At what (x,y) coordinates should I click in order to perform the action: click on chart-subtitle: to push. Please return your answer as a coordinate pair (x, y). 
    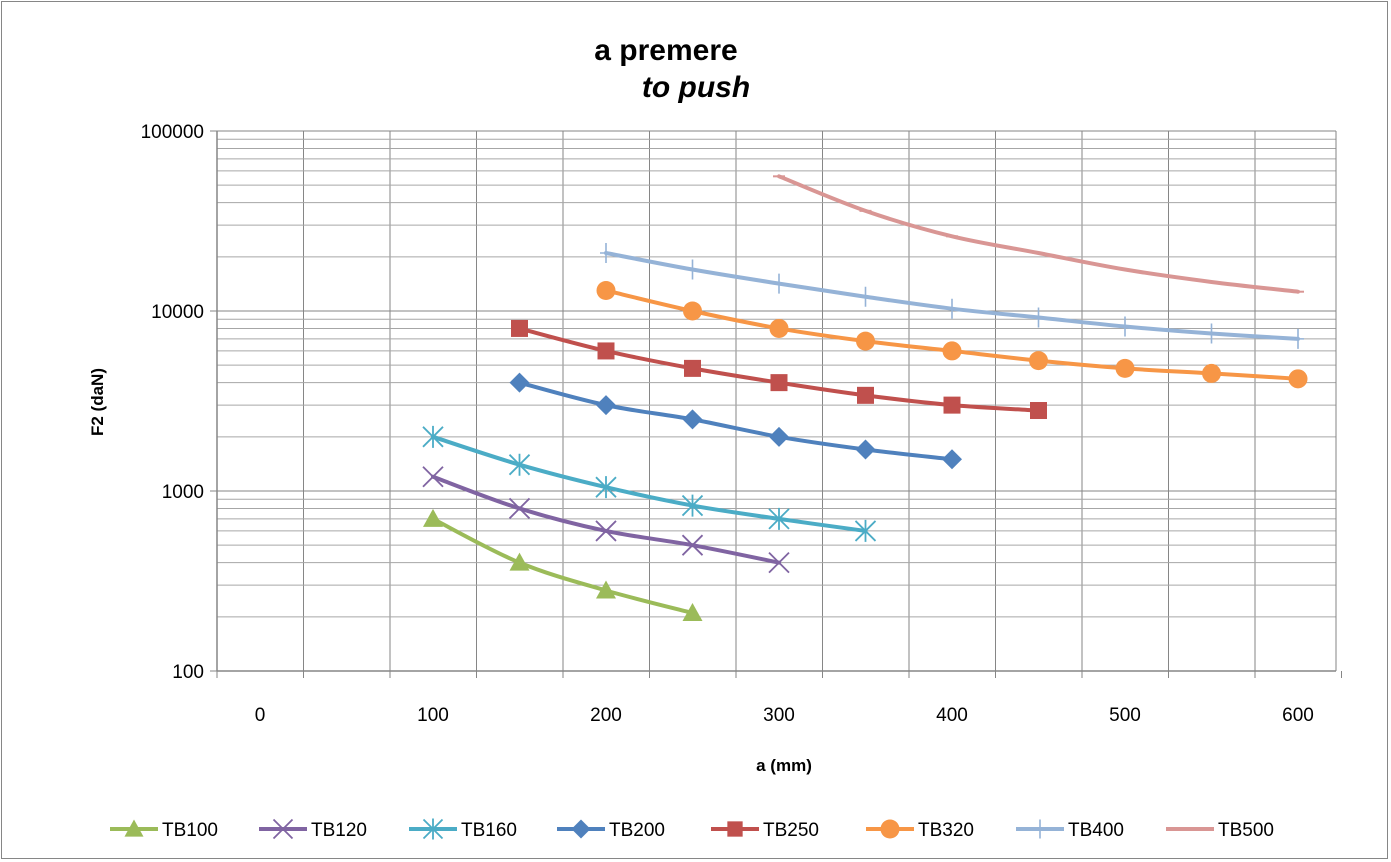
    Looking at the image, I should click on (696, 87).